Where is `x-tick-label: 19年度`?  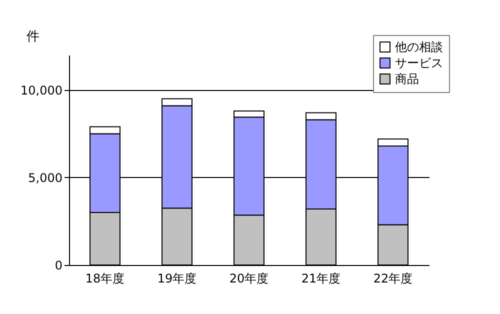 x-tick-label: 19年度 is located at coordinates (177, 279).